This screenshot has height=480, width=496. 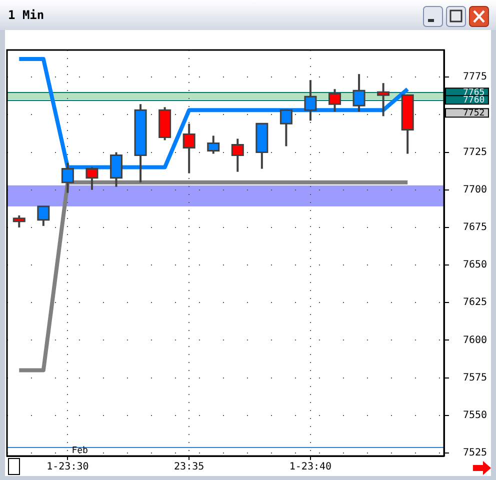 I want to click on x-tick-label: 23:35, so click(x=189, y=467).